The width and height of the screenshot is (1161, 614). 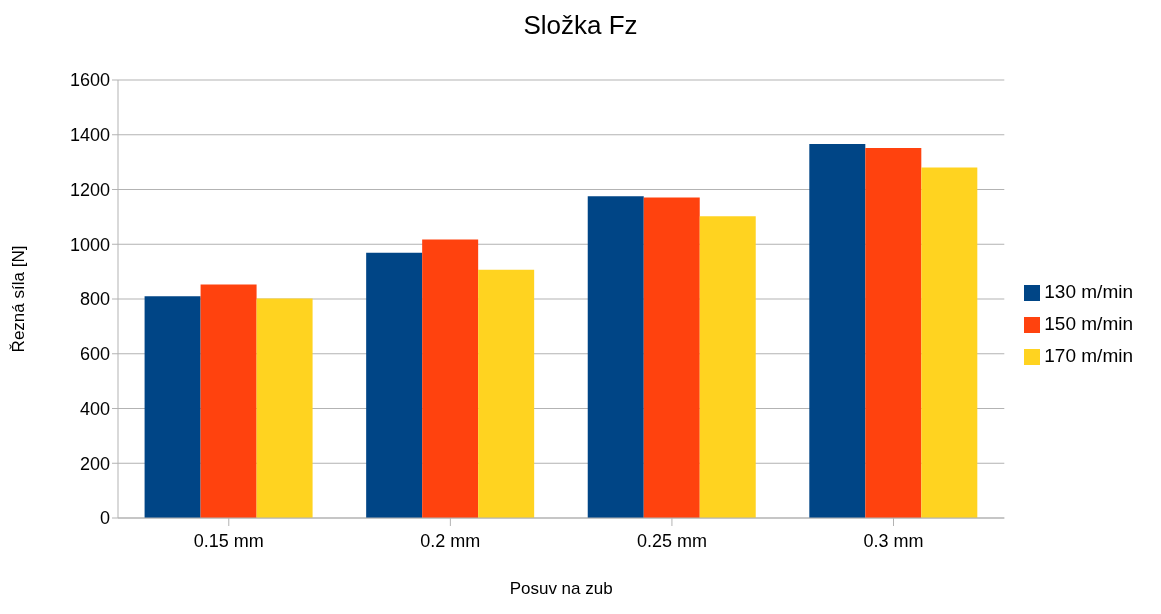 What do you see at coordinates (1088, 291) in the screenshot?
I see `legend-label: 130 m/min` at bounding box center [1088, 291].